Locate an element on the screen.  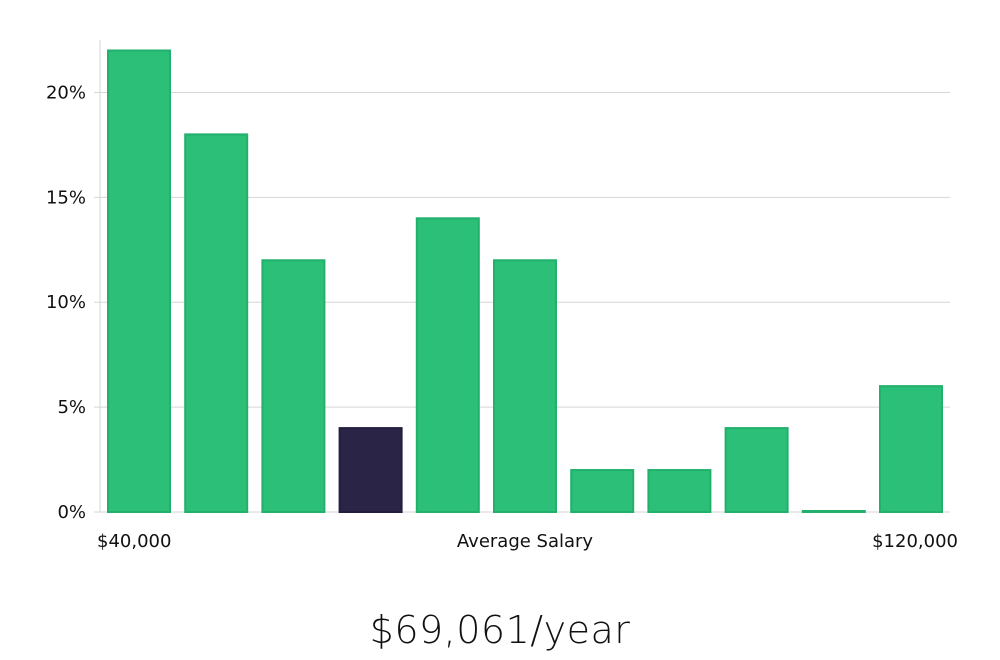
y-tick-label: 10% is located at coordinates (66, 302).